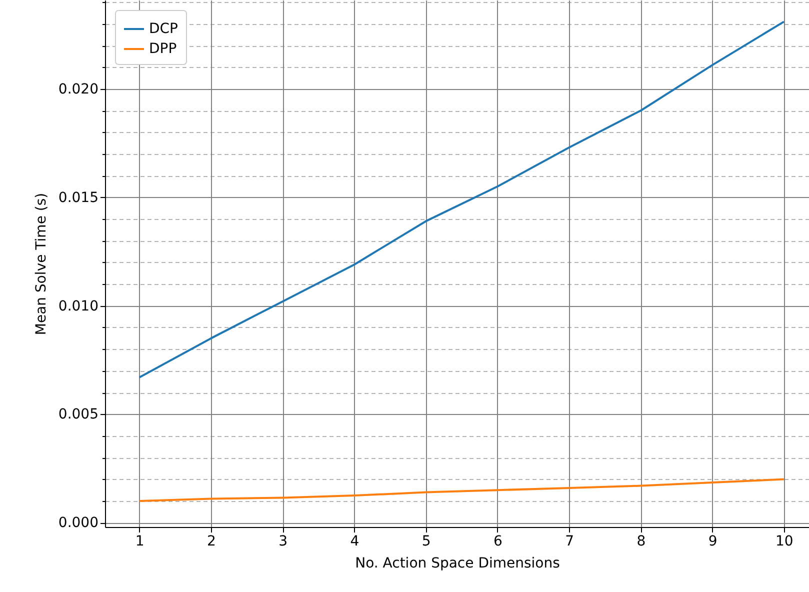 This screenshot has height=592, width=809. What do you see at coordinates (461, 490) in the screenshot?
I see `line-series` at bounding box center [461, 490].